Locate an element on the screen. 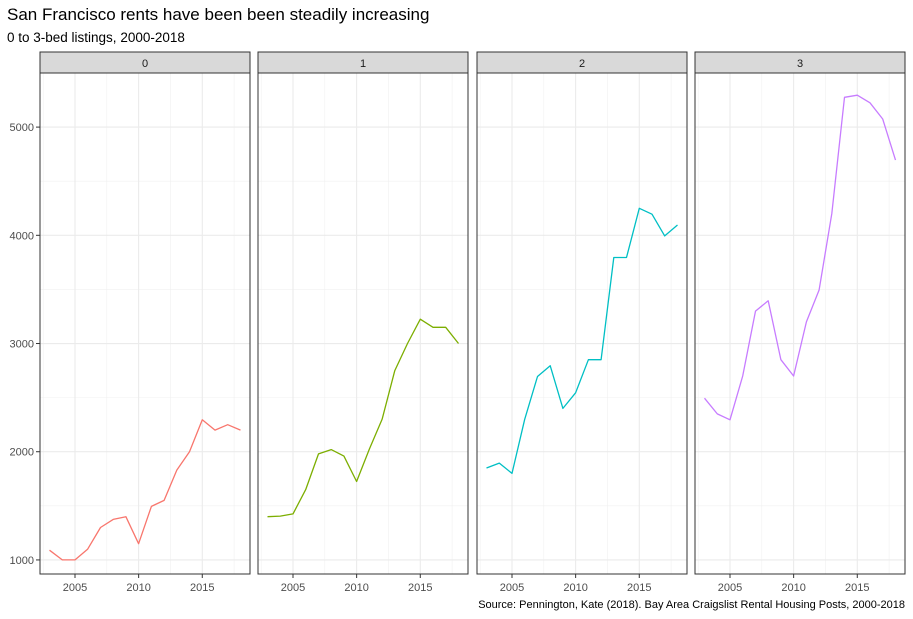 The height and width of the screenshot is (619, 913). chart-subtitle: 0 to 3-bed listings, 2000-2018 is located at coordinates (96, 37).